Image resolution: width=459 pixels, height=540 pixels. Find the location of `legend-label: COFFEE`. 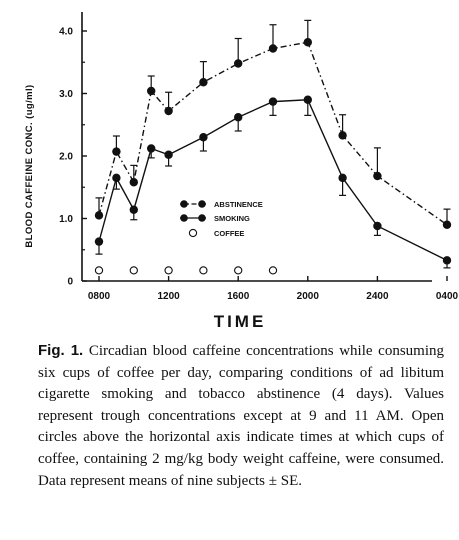

legend-label: COFFEE is located at coordinates (229, 233).